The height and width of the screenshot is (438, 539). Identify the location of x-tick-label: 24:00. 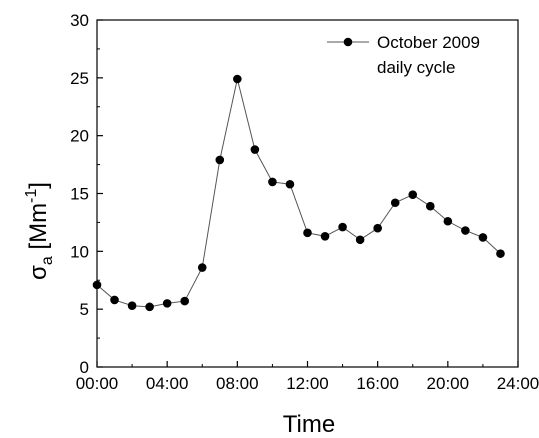
(518, 383).